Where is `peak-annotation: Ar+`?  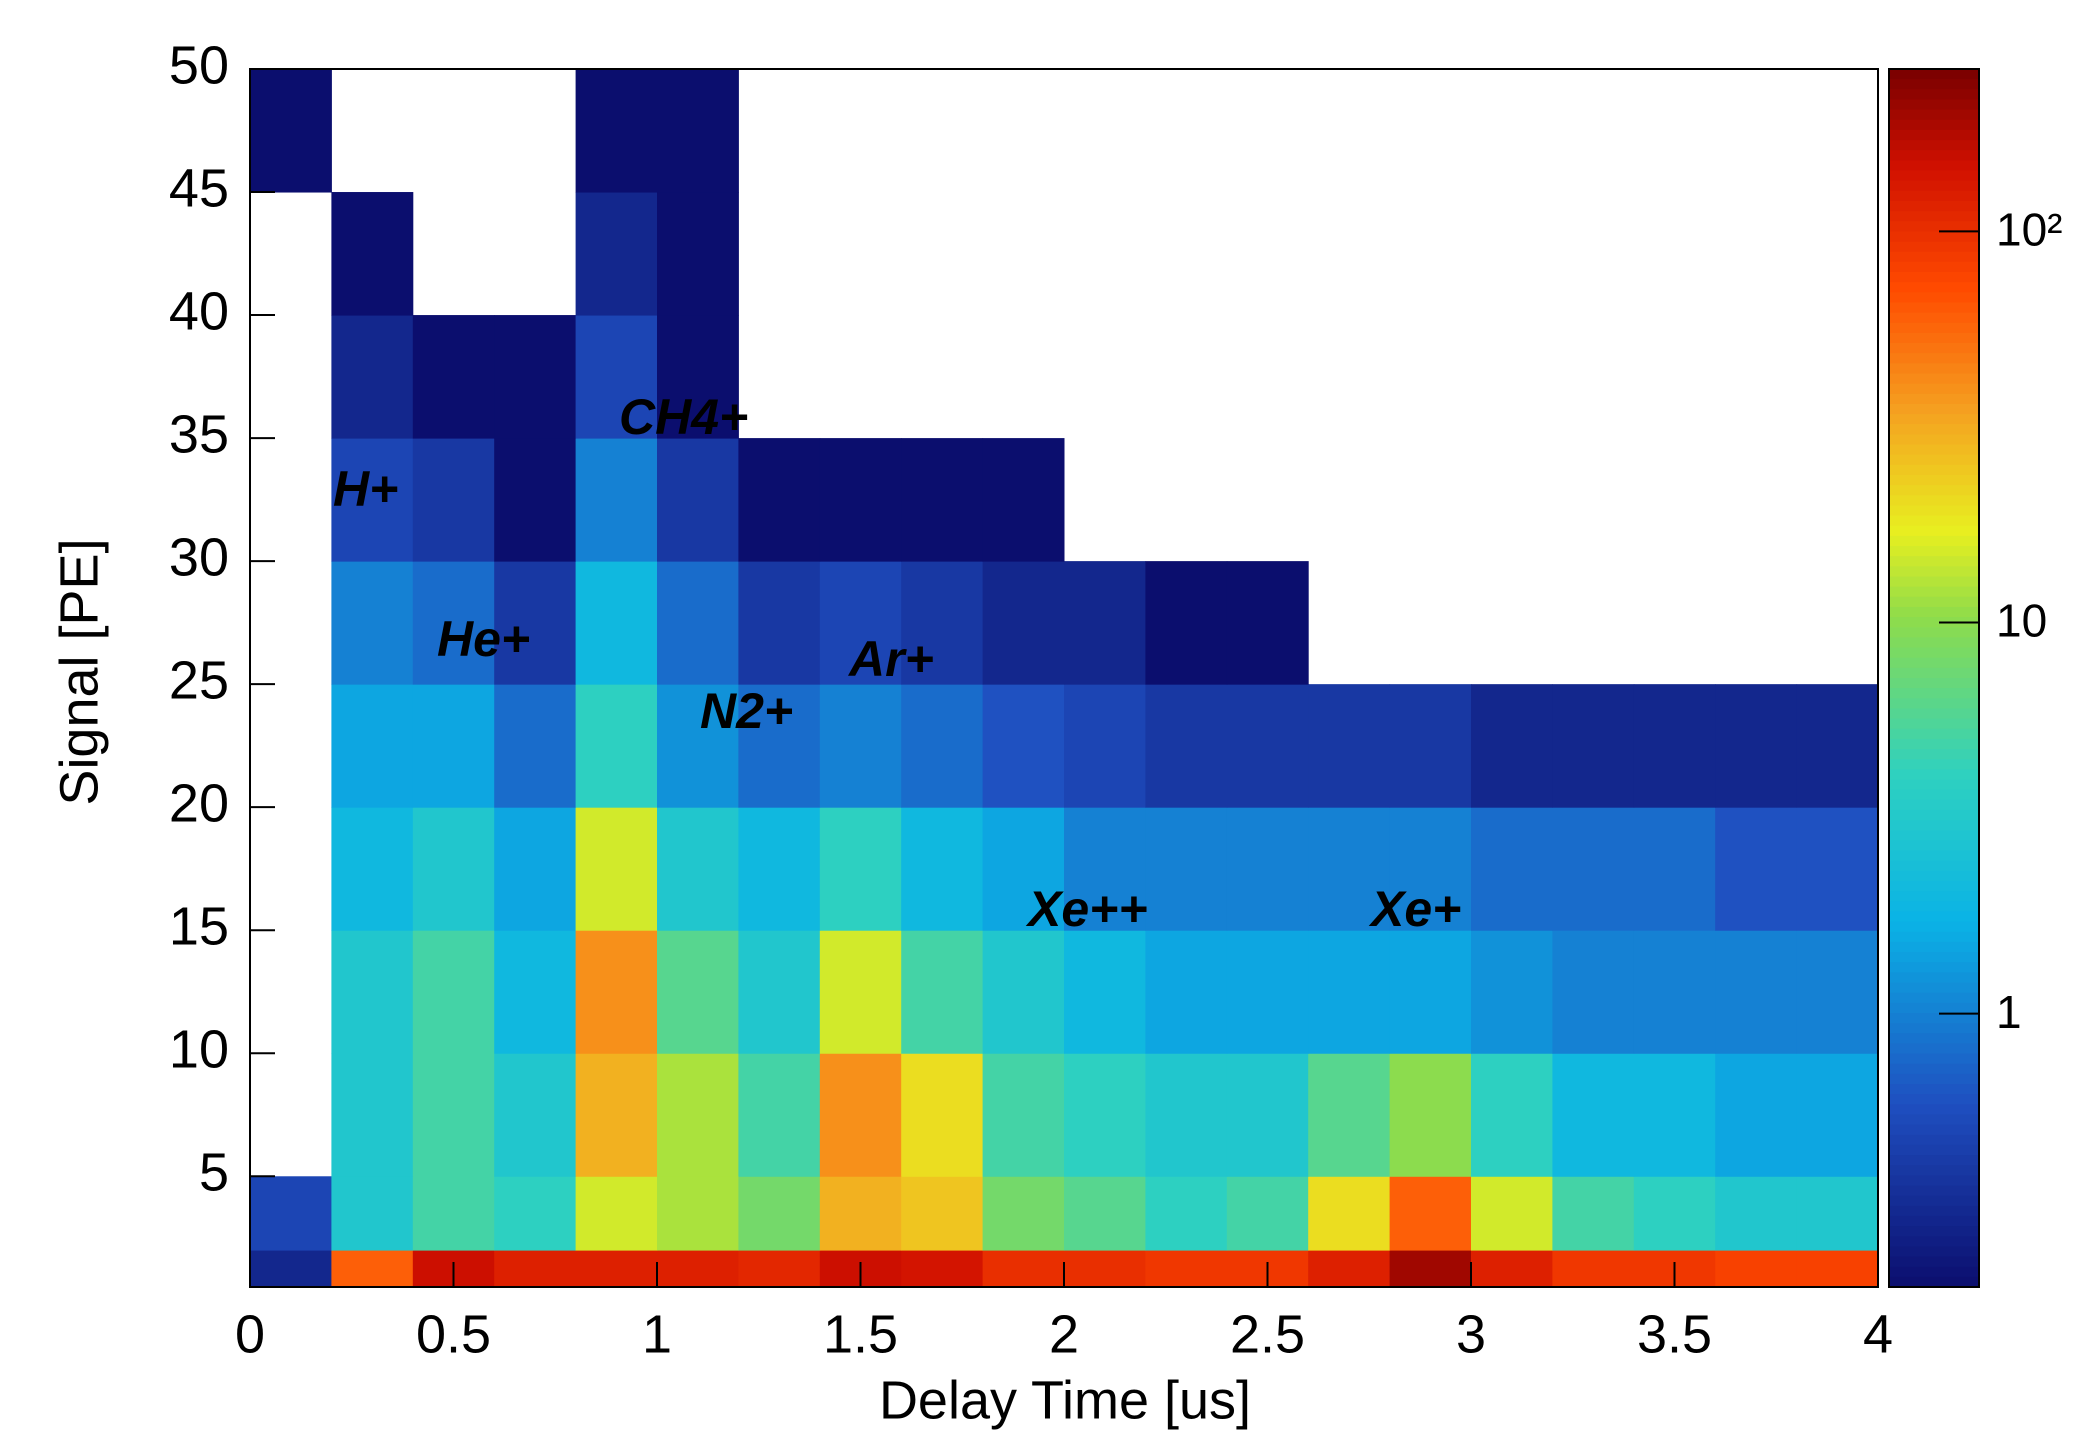 peak-annotation: Ar+ is located at coordinates (890, 659).